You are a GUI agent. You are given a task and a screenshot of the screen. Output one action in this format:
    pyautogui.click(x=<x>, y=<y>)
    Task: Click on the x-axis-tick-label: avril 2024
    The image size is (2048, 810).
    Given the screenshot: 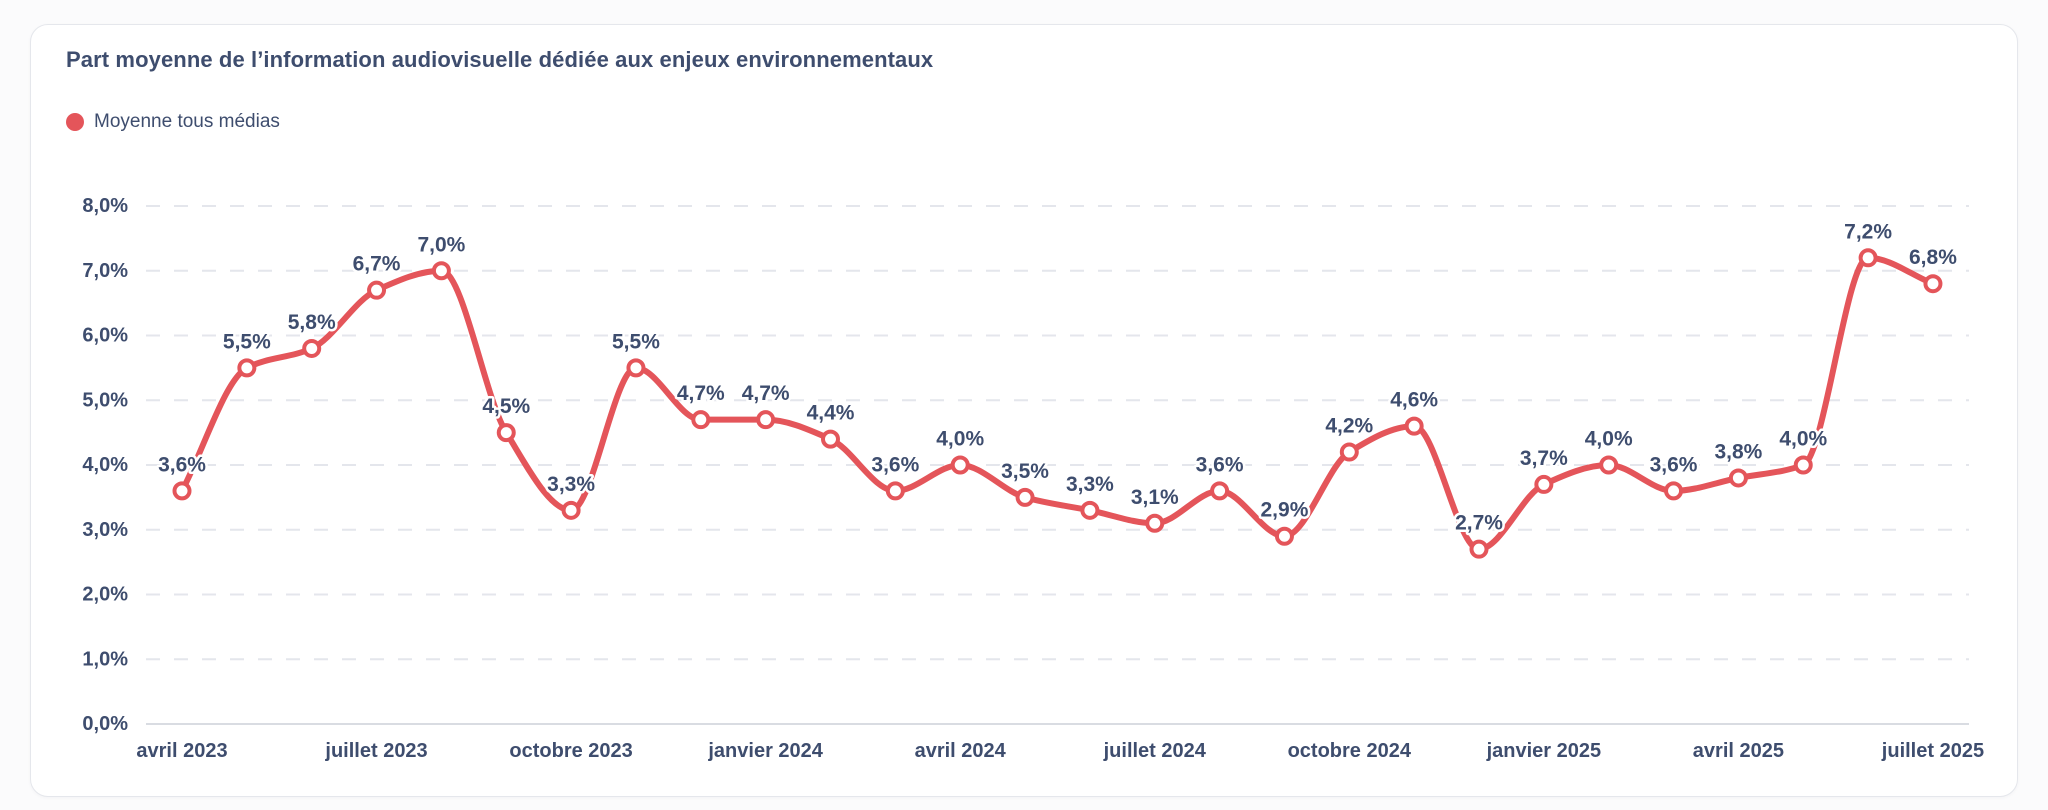 What is the action you would take?
    pyautogui.click(x=961, y=751)
    